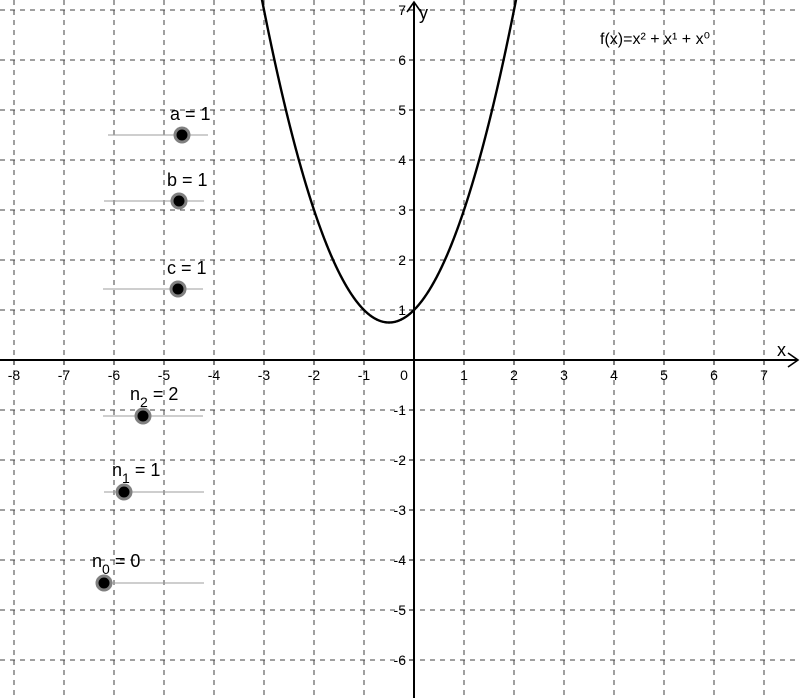 This screenshot has width=800, height=698. I want to click on x-tick-label: -2, so click(314, 375).